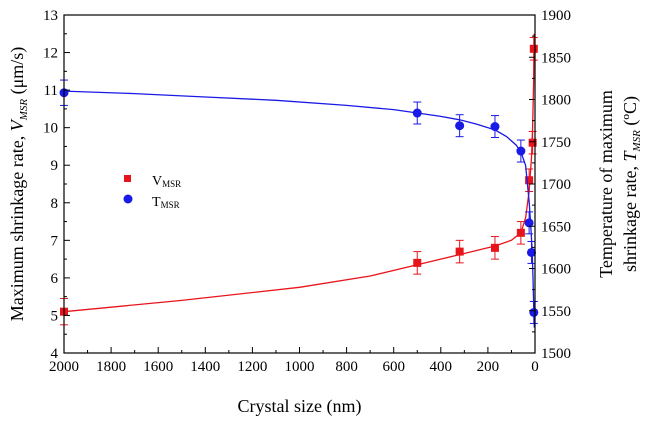 This screenshot has height=427, width=650. I want to click on left-y-tick-label: 5, so click(55, 316).